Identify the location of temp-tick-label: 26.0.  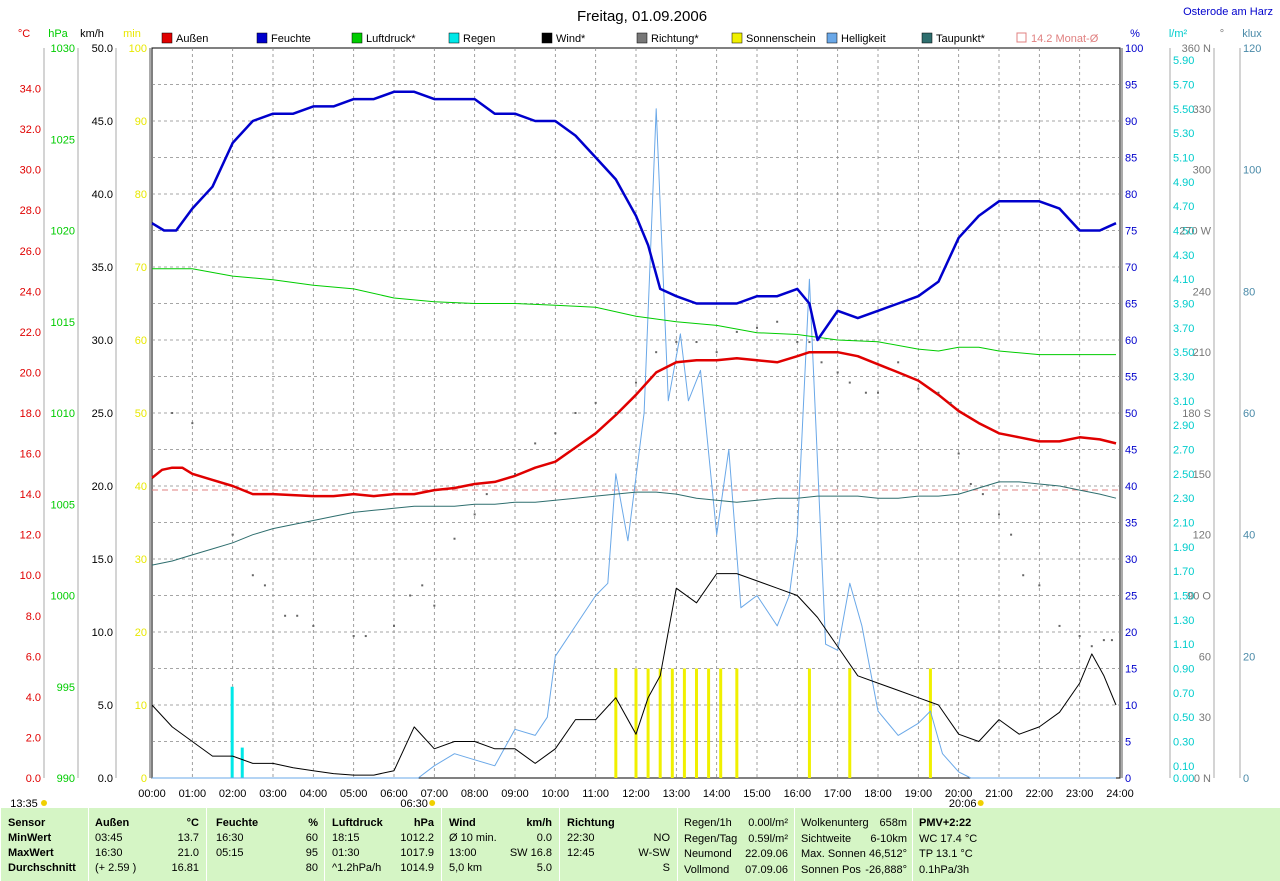
(30, 252).